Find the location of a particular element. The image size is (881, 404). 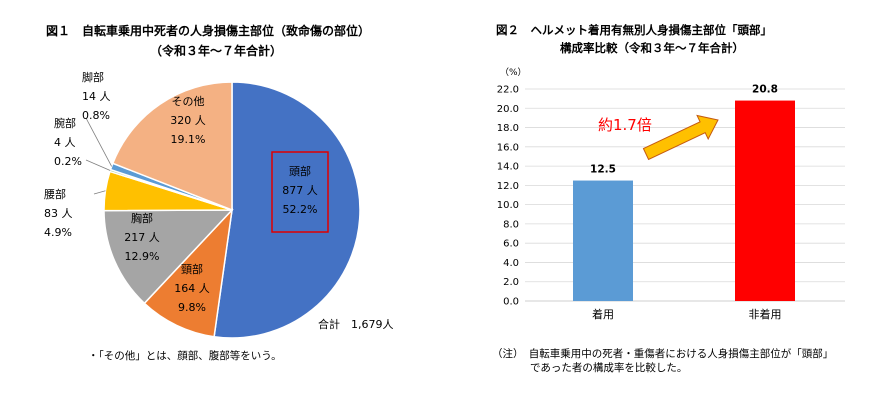

pie-label-waist: 腰部 83 人 4.9% is located at coordinates (58, 213).